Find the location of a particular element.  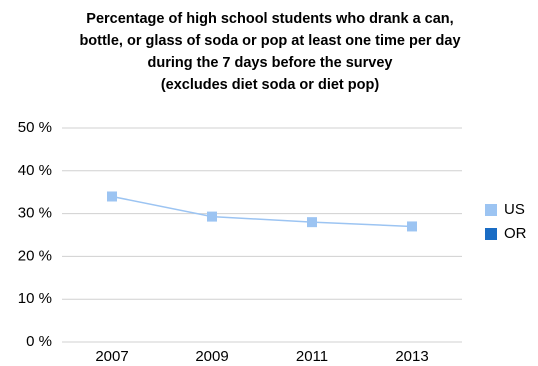

y-tick-label: 20 % is located at coordinates (35, 255).